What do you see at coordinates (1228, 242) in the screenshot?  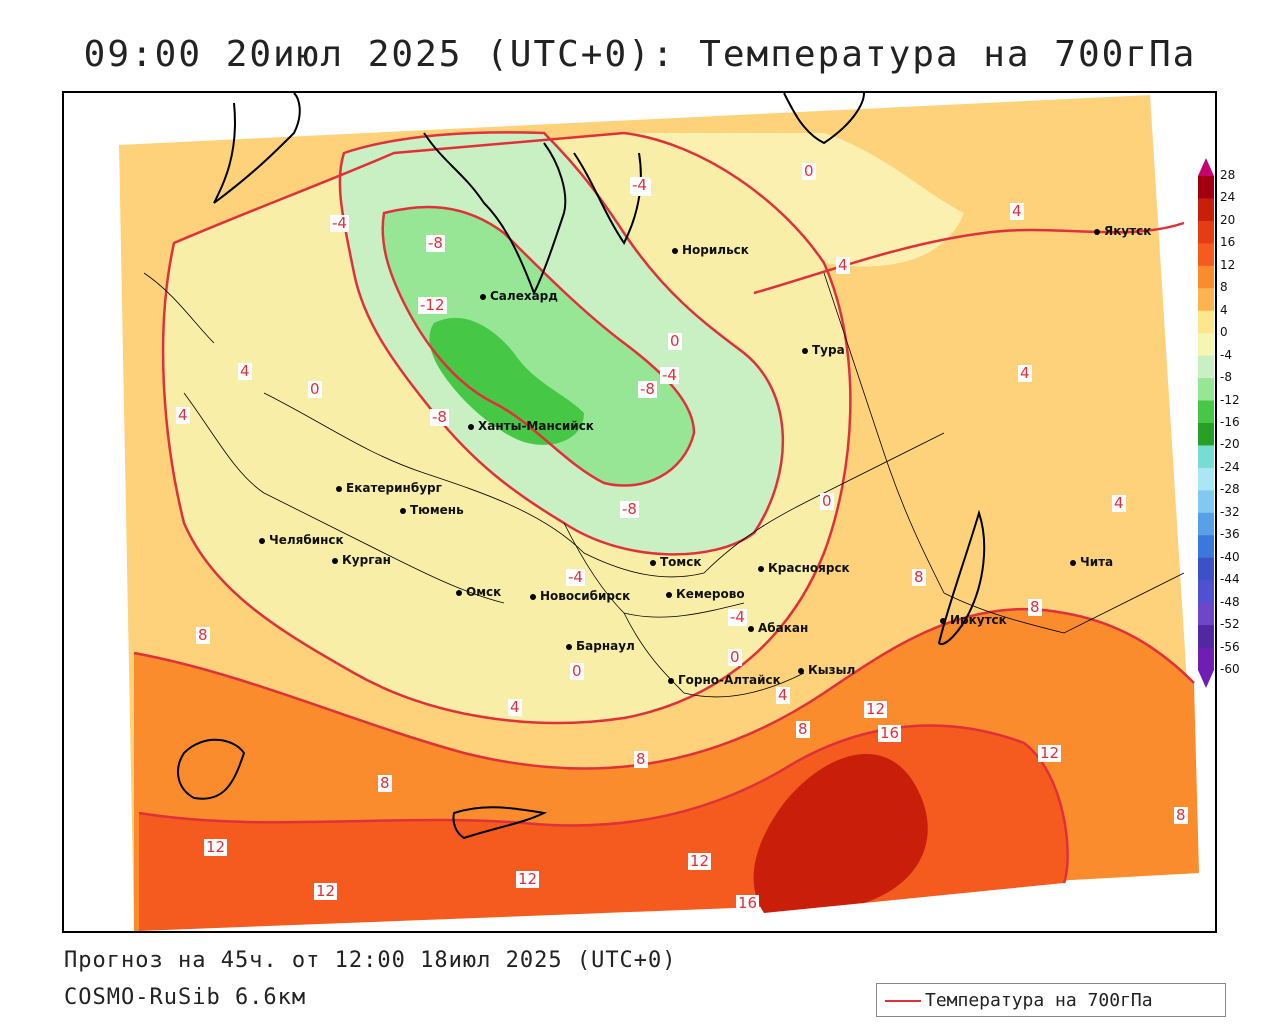 I see `colorbar-tick-label: 16` at bounding box center [1228, 242].